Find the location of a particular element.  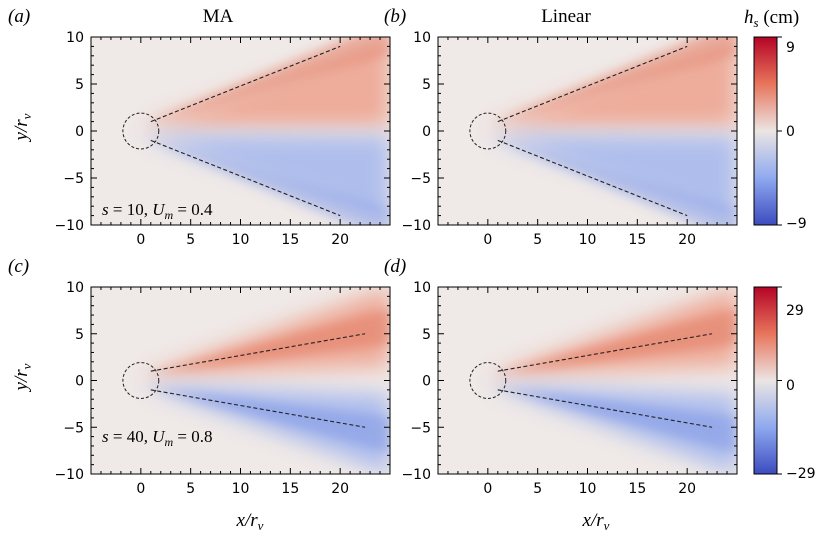

cbar-top-min-label: −9 is located at coordinates (796, 224).